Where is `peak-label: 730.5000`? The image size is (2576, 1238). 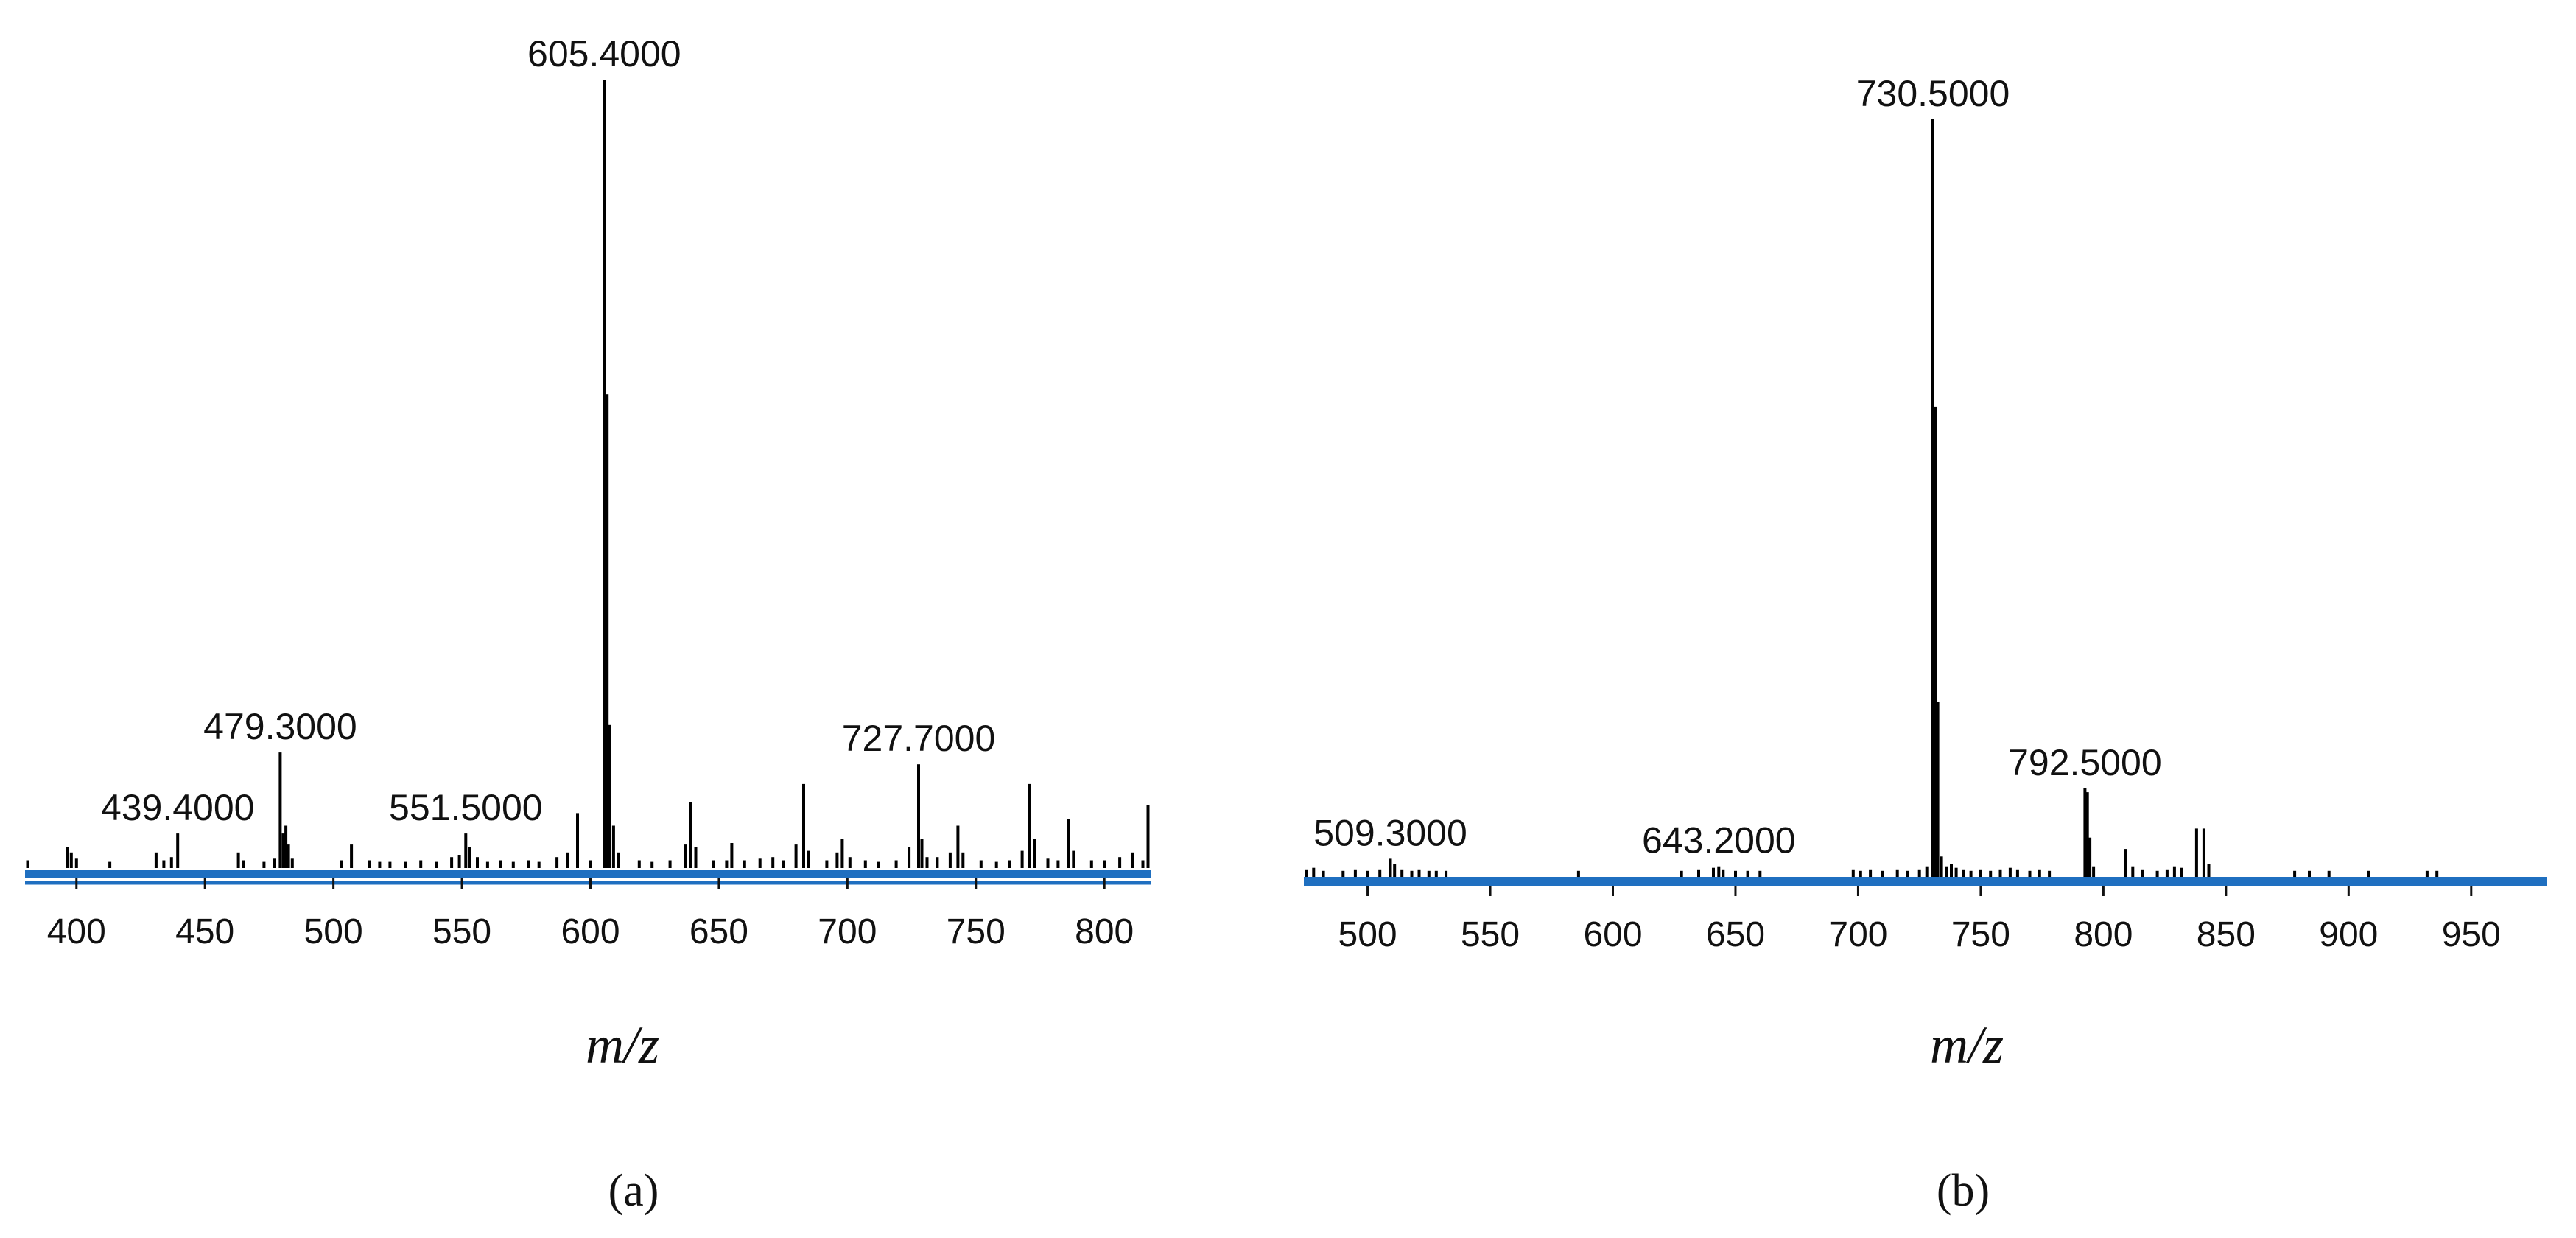 peak-label: 730.5000 is located at coordinates (1933, 93).